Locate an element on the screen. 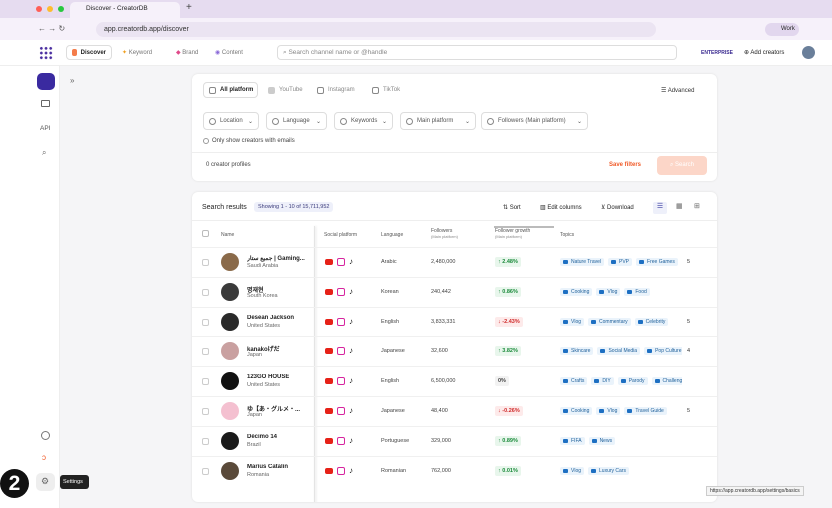 This screenshot has height=508, width=832. topic-chip: Free Games is located at coordinates (657, 262).